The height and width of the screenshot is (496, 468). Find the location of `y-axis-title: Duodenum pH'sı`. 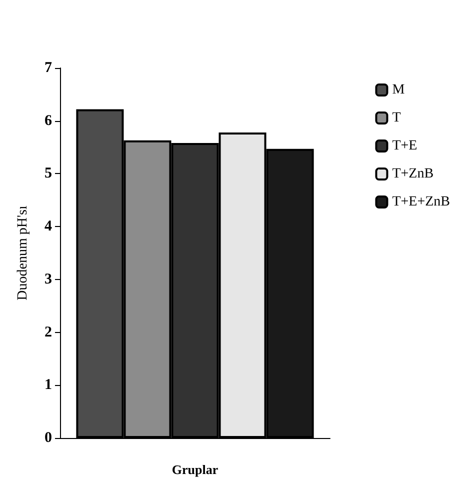

y-axis-title: Duodenum pH'sı is located at coordinates (23, 253).